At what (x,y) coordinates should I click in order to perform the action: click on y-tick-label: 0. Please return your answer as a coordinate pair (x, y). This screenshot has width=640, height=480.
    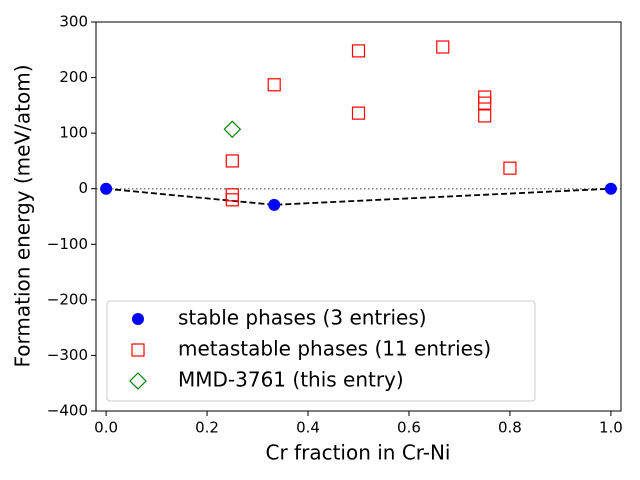
    Looking at the image, I should click on (83, 188).